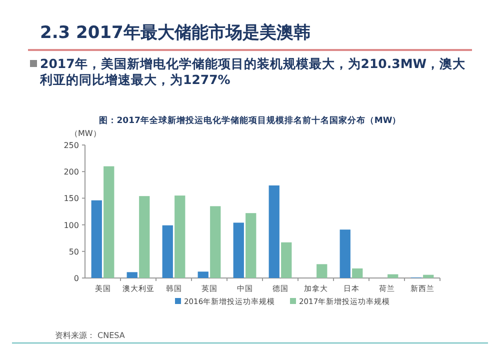  I want to click on y-tick-label: 100, so click(71, 225).